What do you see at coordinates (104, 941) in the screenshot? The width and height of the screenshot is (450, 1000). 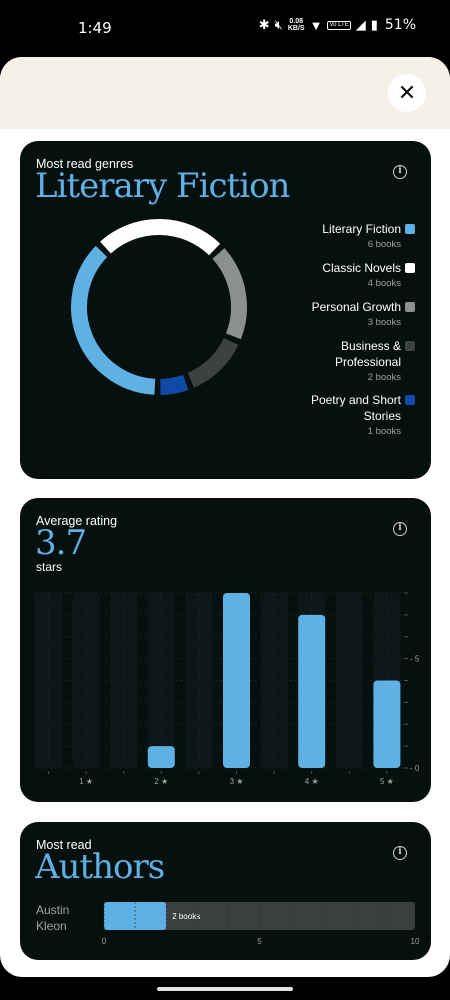 I see `x-tick-label: 0` at bounding box center [104, 941].